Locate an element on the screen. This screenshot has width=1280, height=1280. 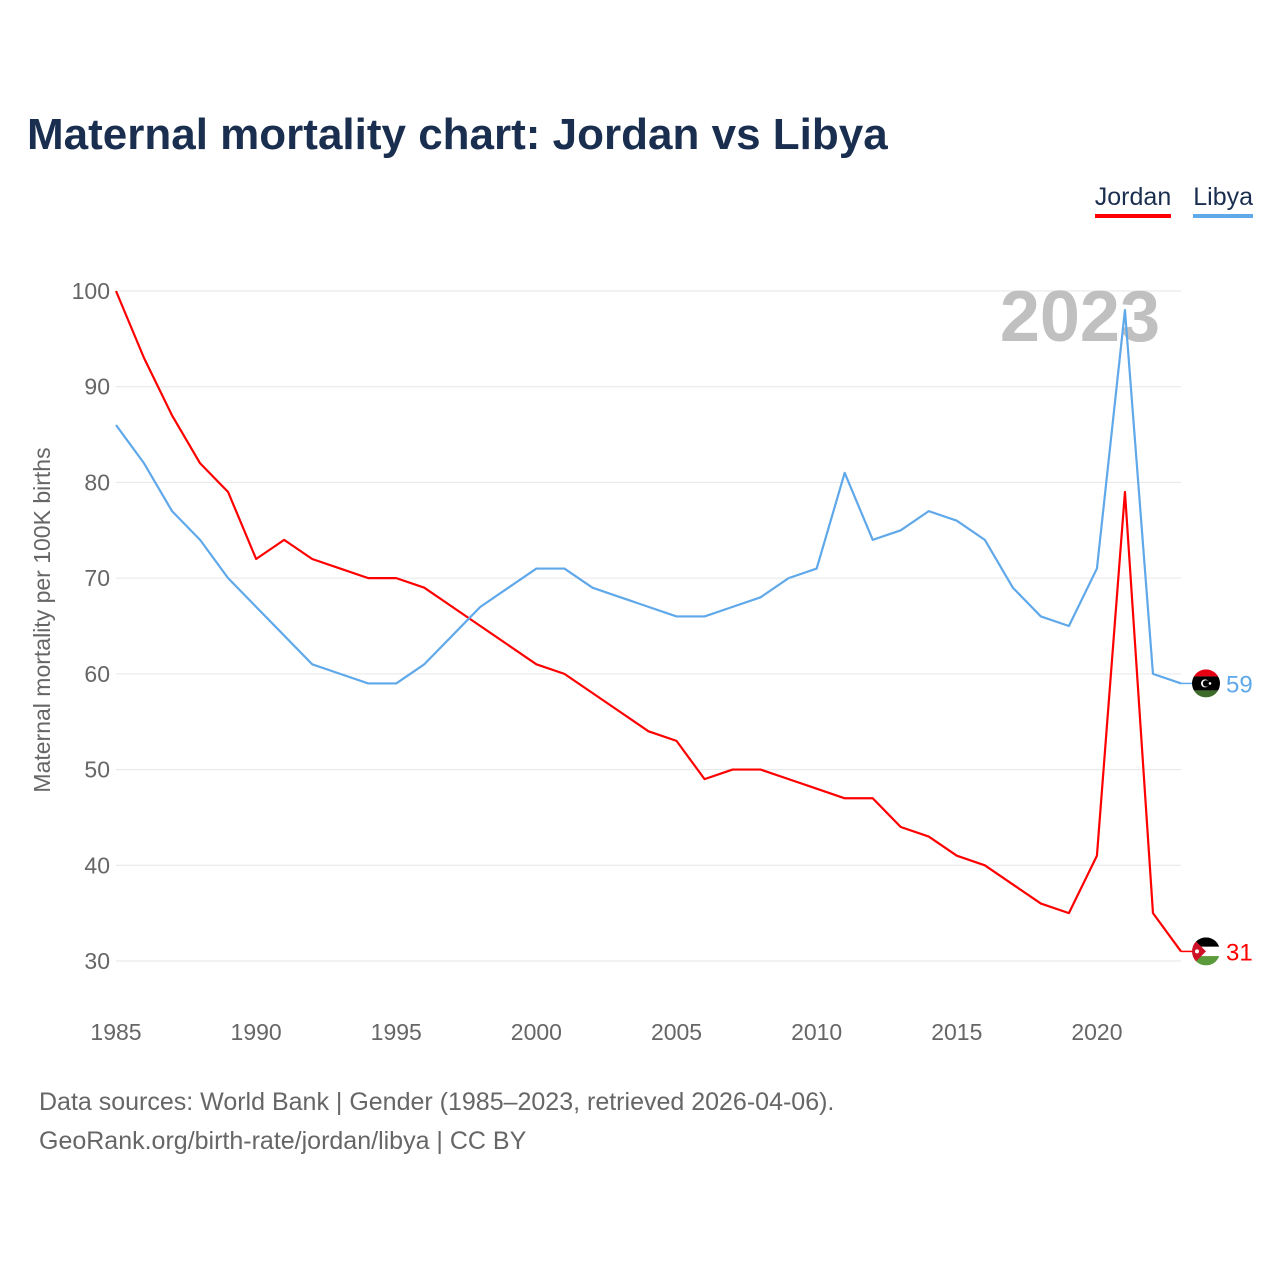
y-tick-label: 60 is located at coordinates (97, 674).